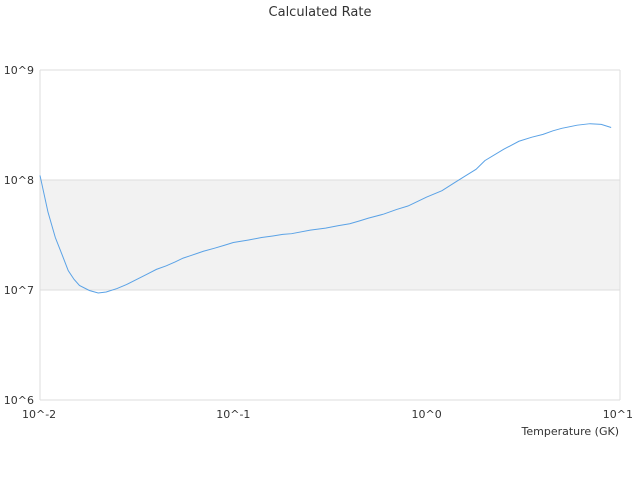 This screenshot has width=640, height=480. What do you see at coordinates (570, 431) in the screenshot?
I see `x-axis-label: Temperature (GK)` at bounding box center [570, 431].